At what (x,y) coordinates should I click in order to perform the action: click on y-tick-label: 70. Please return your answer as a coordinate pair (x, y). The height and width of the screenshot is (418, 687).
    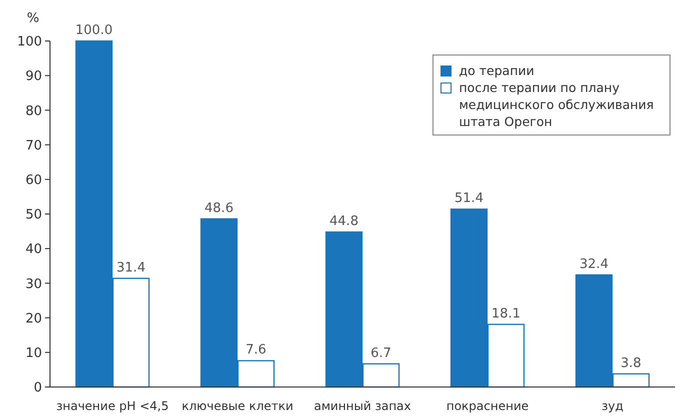
    Looking at the image, I should click on (33, 146).